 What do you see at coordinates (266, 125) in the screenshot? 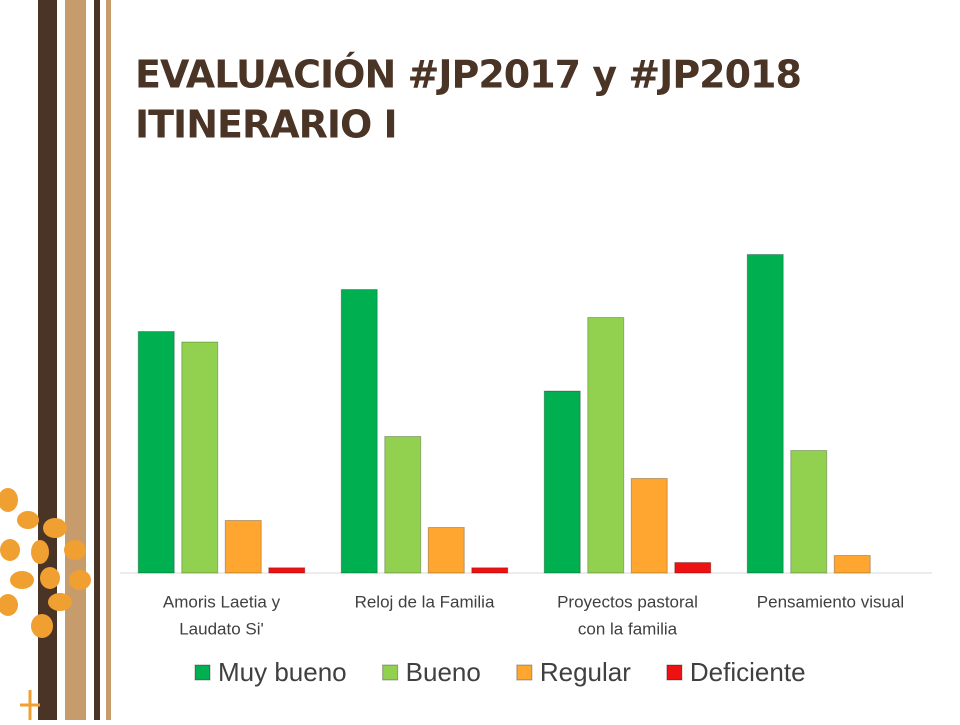
I see `chart-title: ITINERARIO I` at bounding box center [266, 125].